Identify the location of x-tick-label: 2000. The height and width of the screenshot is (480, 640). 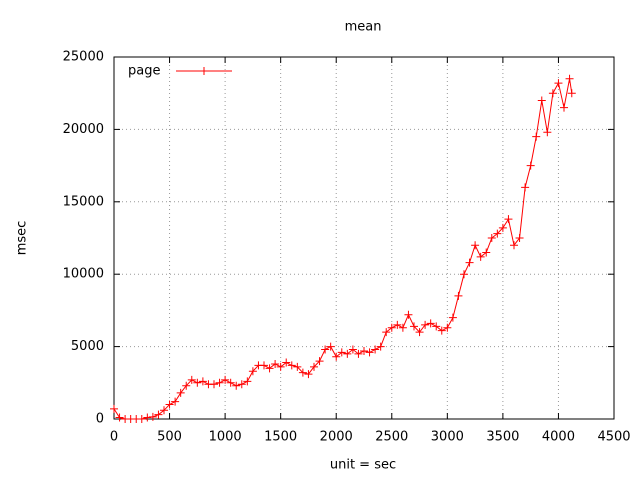
(336, 437).